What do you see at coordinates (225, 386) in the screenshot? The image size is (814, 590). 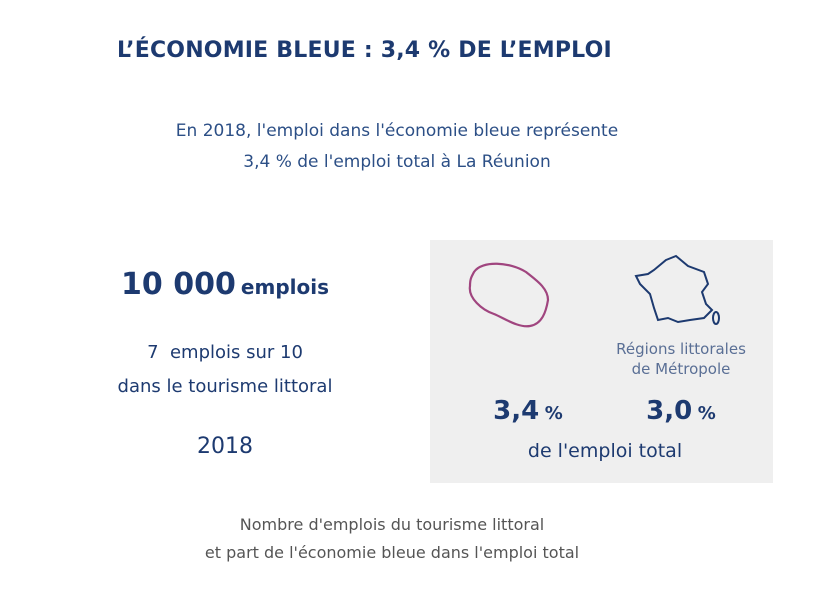 I see `share-line: dans le tourisme littoral` at bounding box center [225, 386].